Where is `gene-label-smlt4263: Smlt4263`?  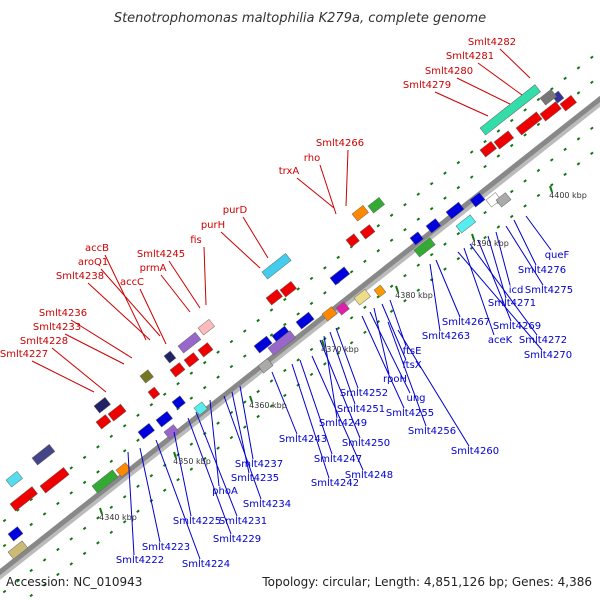
gene-label-smlt4263: Smlt4263 is located at coordinates (446, 336).